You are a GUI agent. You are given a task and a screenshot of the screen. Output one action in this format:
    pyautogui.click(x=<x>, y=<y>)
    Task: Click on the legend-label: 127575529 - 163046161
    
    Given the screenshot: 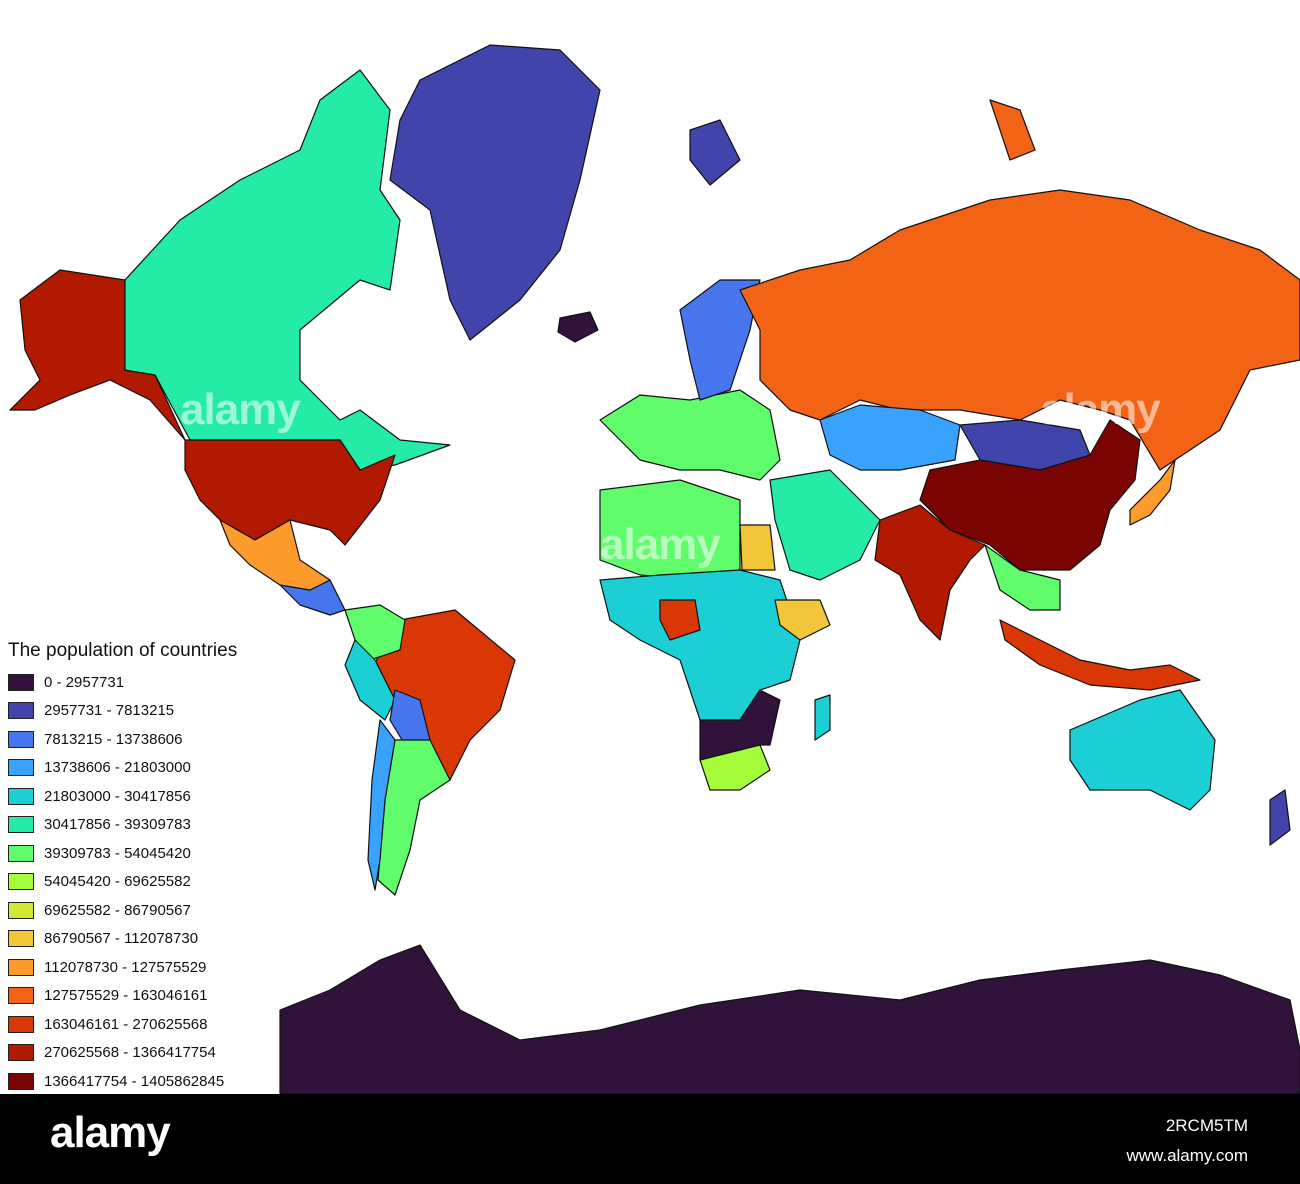 What is the action you would take?
    pyautogui.click(x=126, y=996)
    